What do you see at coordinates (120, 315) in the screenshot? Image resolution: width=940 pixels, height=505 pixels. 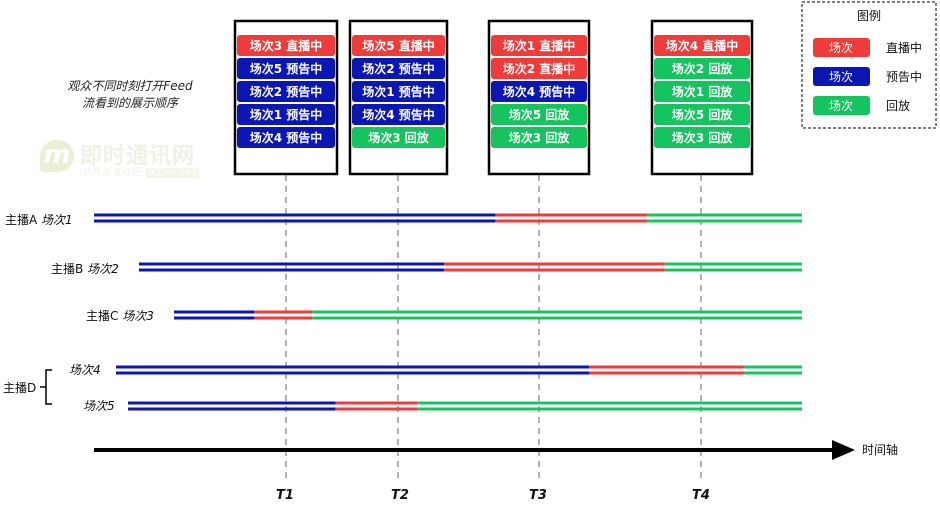 I see `lane-label-host-c: 主播C 场次3` at bounding box center [120, 315].